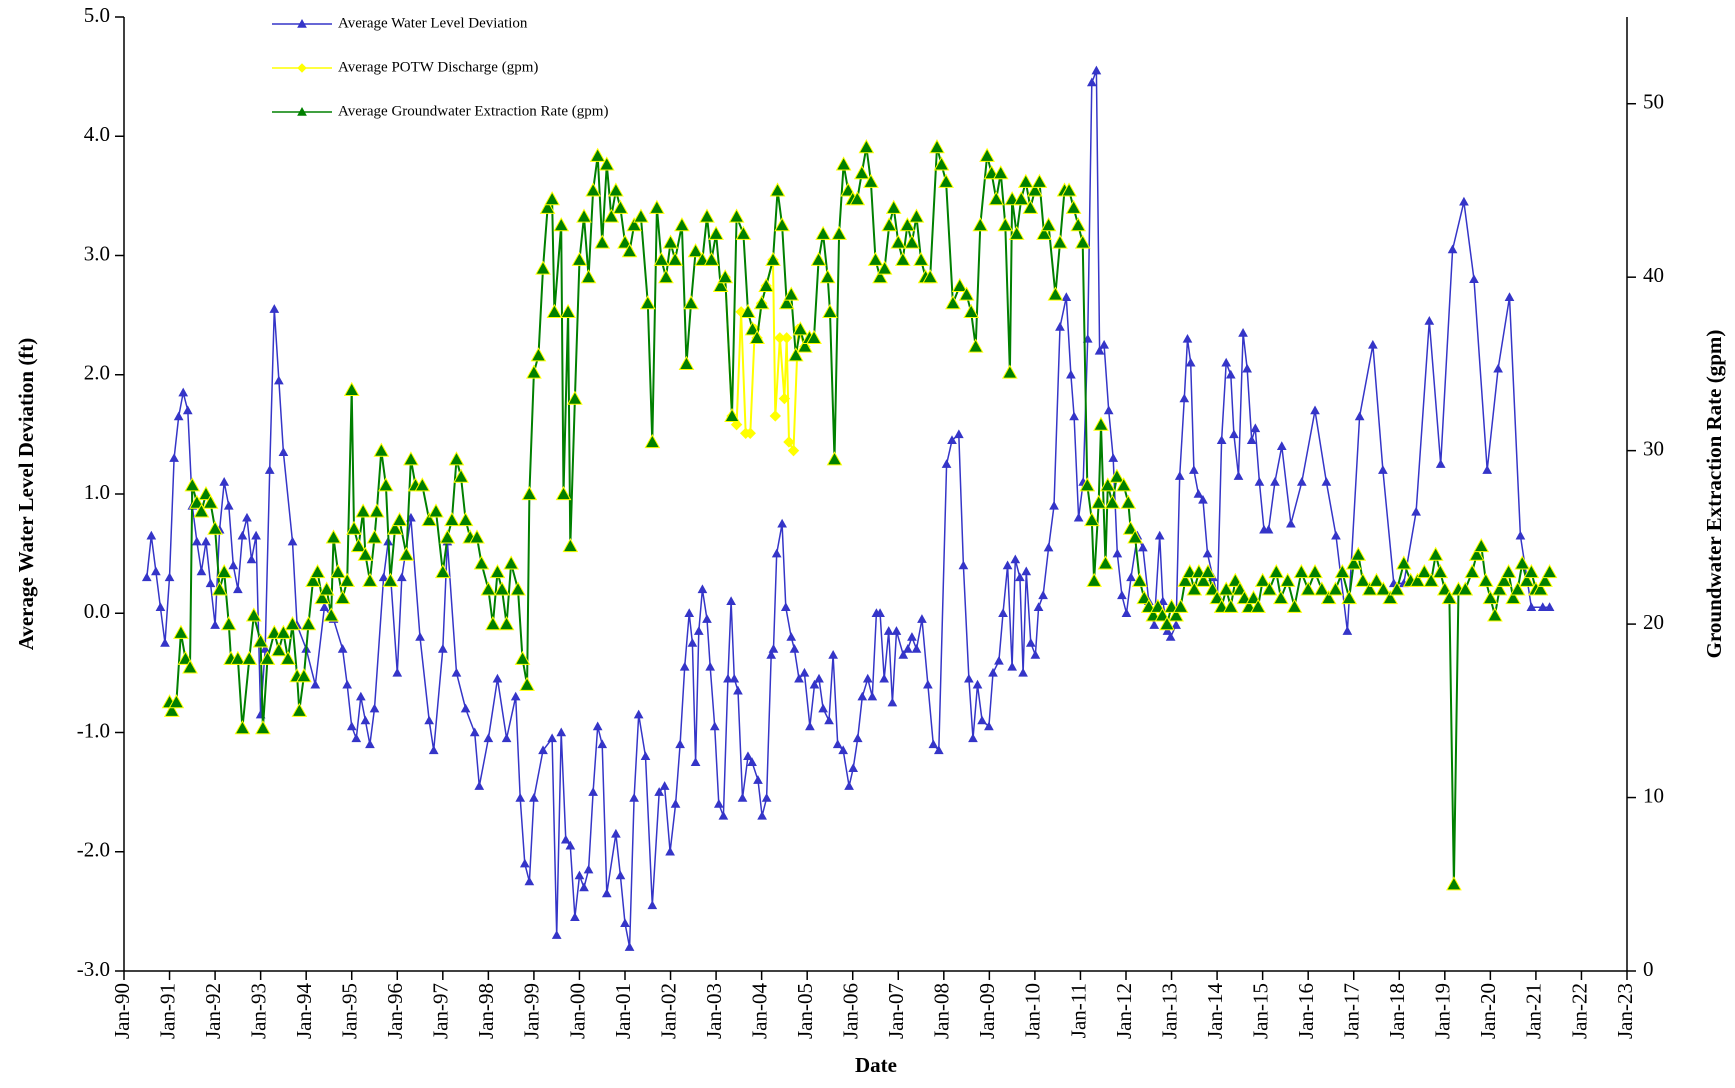 The height and width of the screenshot is (1088, 1735). What do you see at coordinates (1648, 969) in the screenshot?
I see `y2-tick-label: 0` at bounding box center [1648, 969].